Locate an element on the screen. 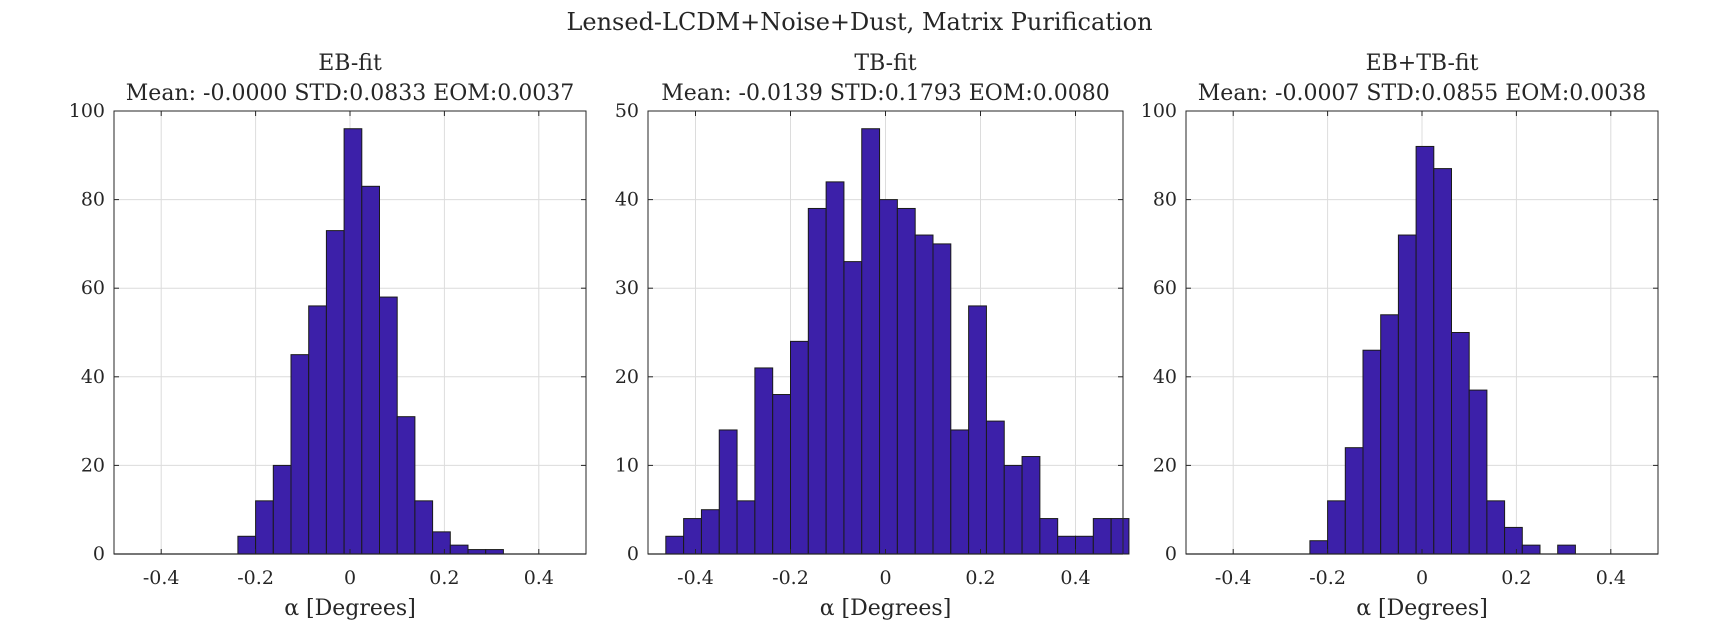 The height and width of the screenshot is (625, 1719). panel-stats-subtitle: Mean: -0.0000 STD:0.0833 EOM:0.0037 is located at coordinates (350, 93).